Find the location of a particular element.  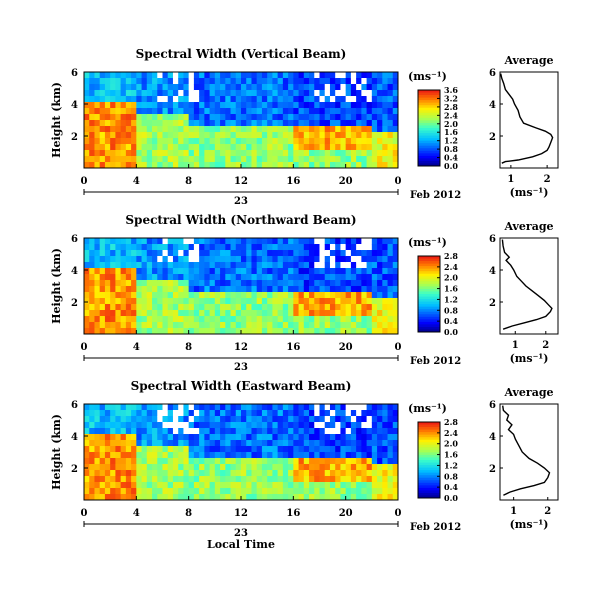

colorbar-tick-label: 2.8 is located at coordinates (451, 107).